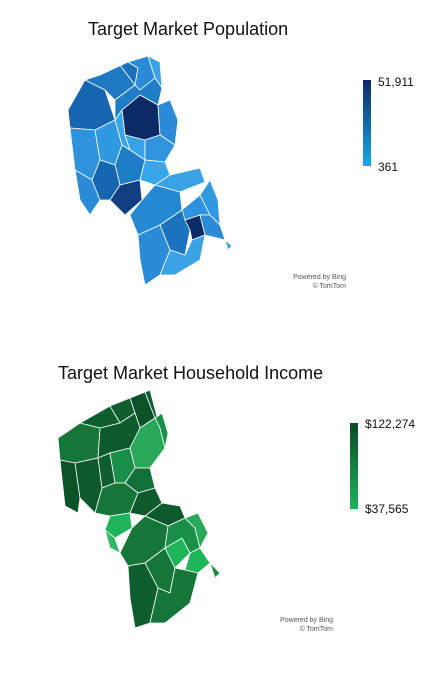  What do you see at coordinates (150, 170) in the screenshot?
I see `population-regions` at bounding box center [150, 170].